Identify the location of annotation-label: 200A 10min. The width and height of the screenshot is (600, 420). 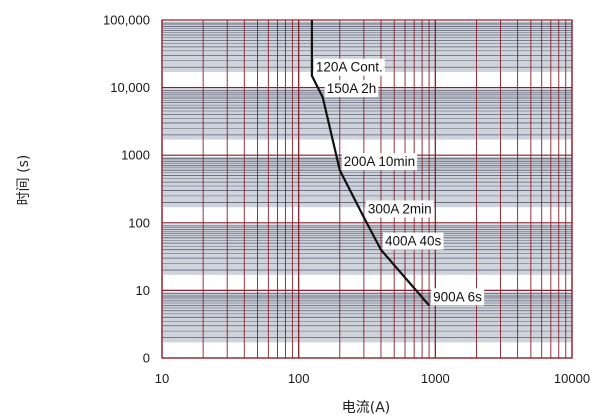
(379, 161).